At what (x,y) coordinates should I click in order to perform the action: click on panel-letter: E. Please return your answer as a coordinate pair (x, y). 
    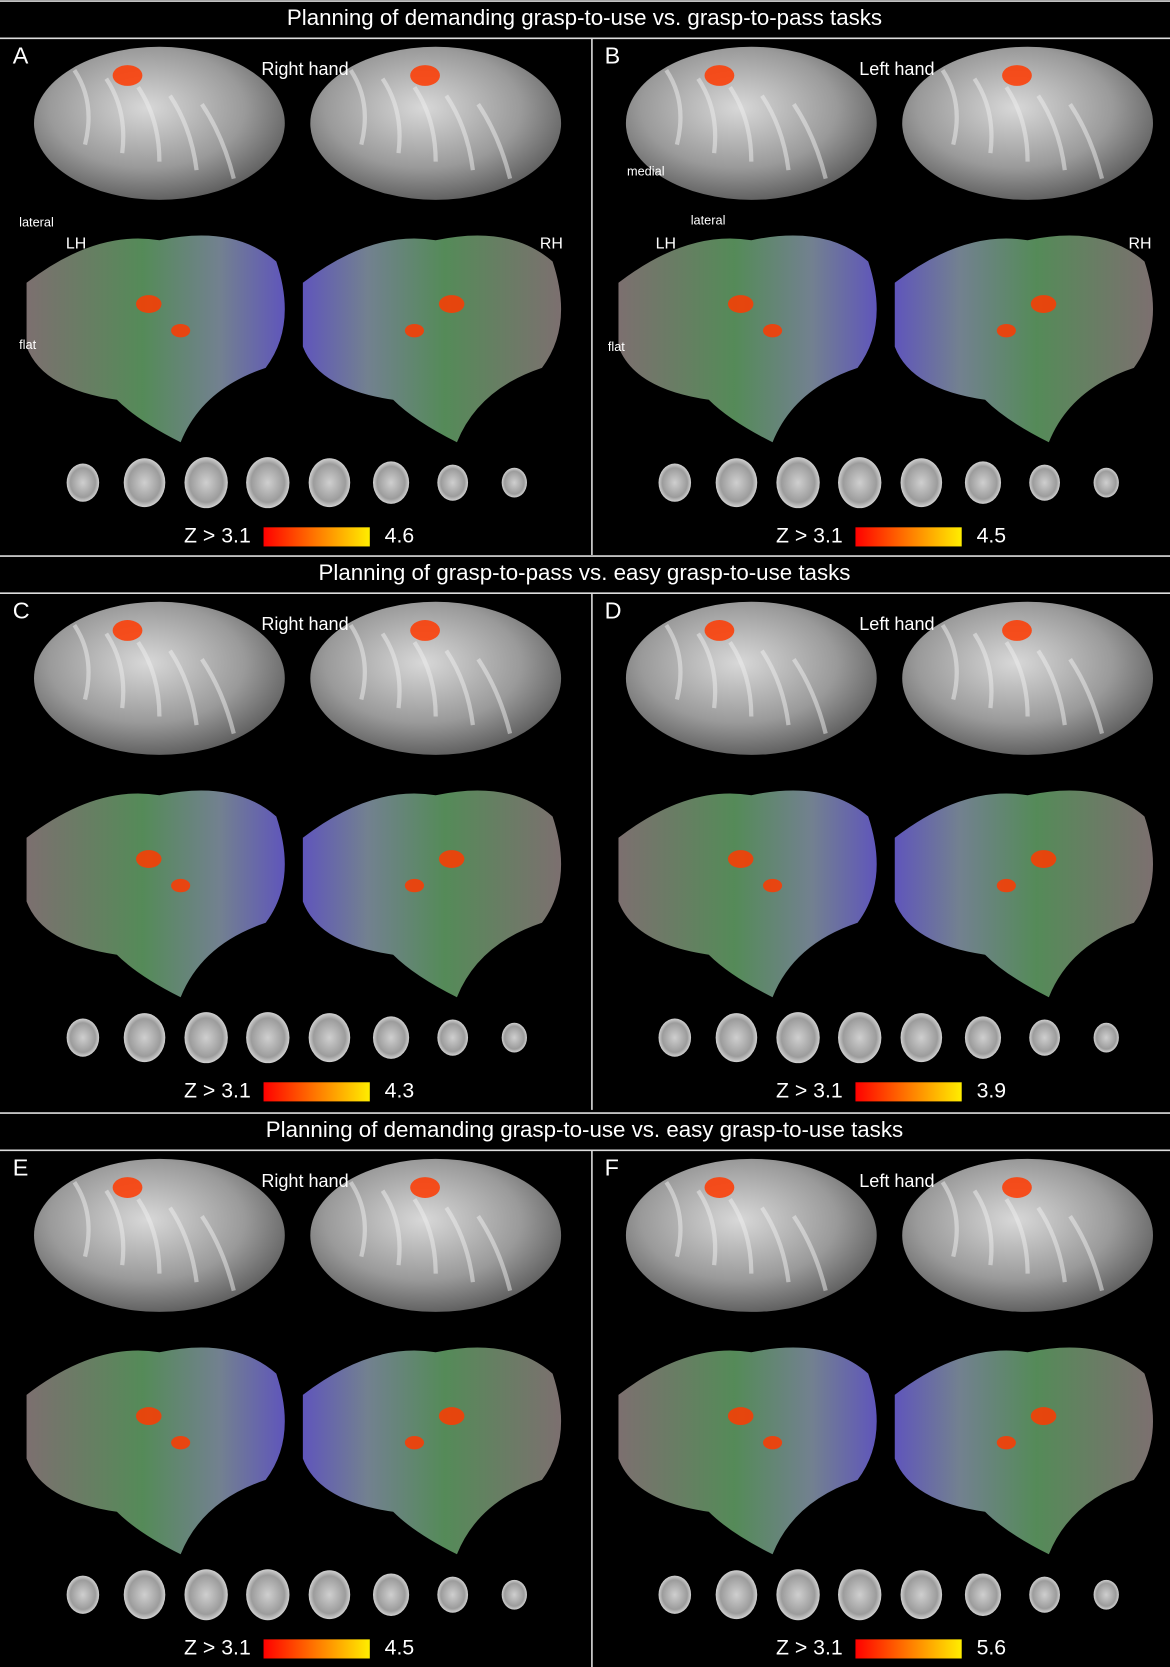
    Looking at the image, I should click on (21, 1168).